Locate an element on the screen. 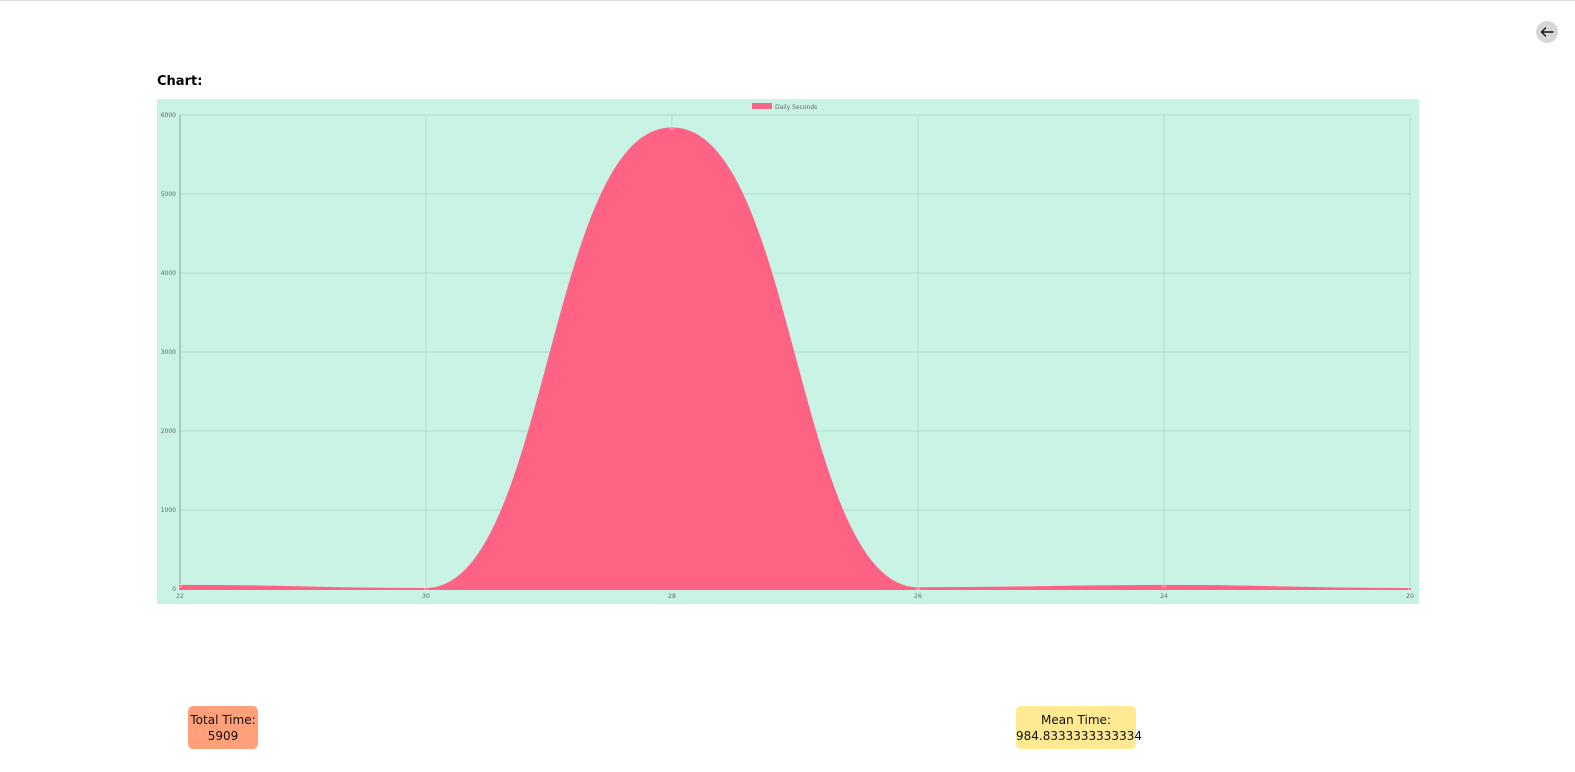  x-tick-label: 30 is located at coordinates (426, 596).